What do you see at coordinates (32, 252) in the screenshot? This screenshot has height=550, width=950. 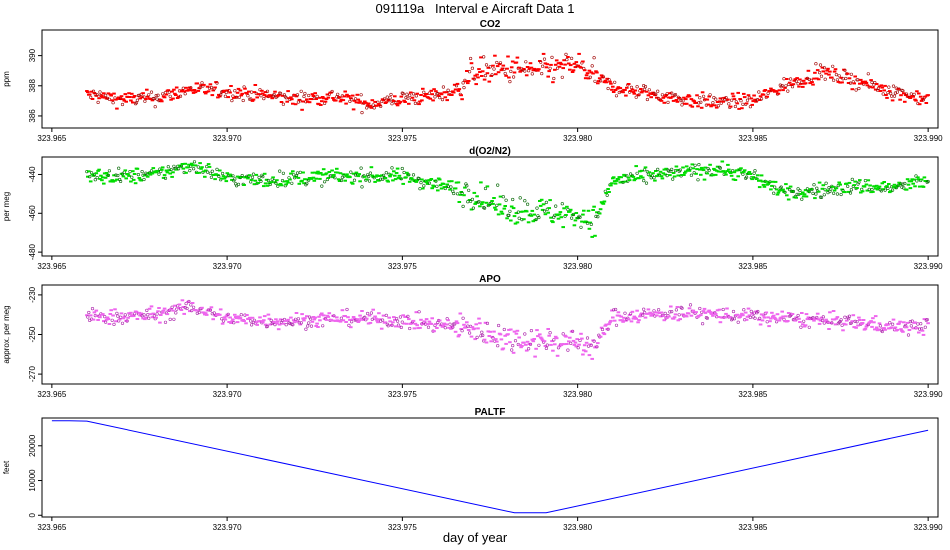 I see `y-tick-label: -480` at bounding box center [32, 252].